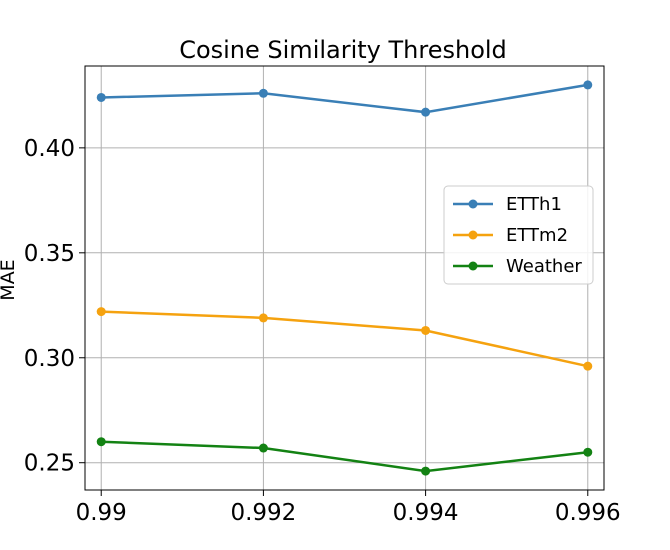  I want to click on x-tick-label: 0.992, so click(263, 513).